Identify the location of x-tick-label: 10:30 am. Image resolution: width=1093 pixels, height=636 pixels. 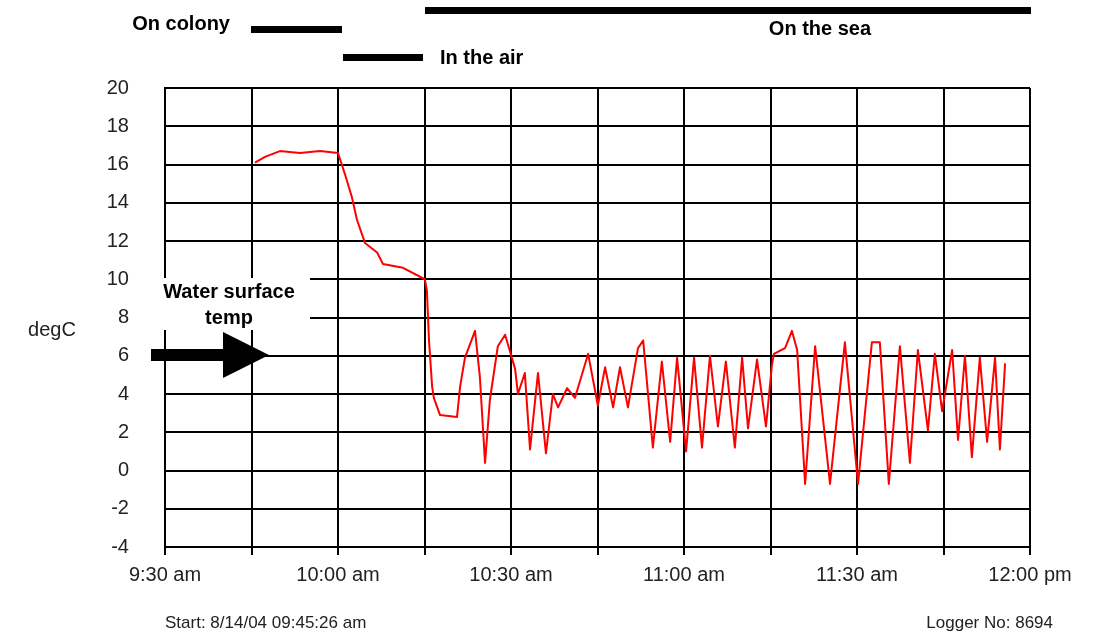
(511, 573).